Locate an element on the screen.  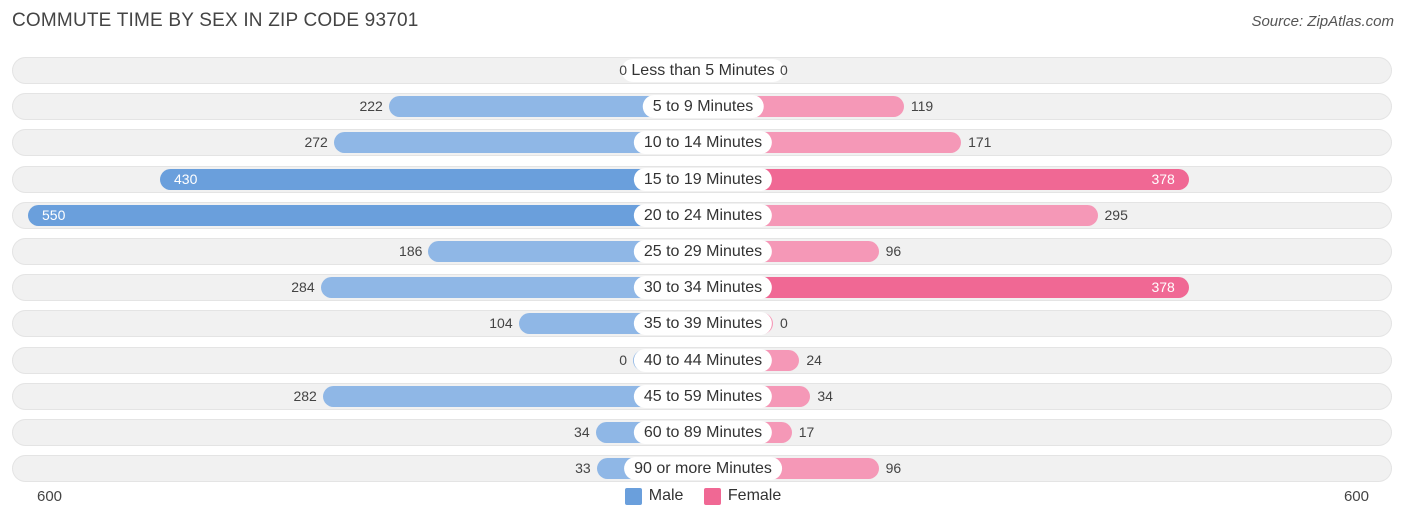
value-male: 272 is located at coordinates (316, 142).